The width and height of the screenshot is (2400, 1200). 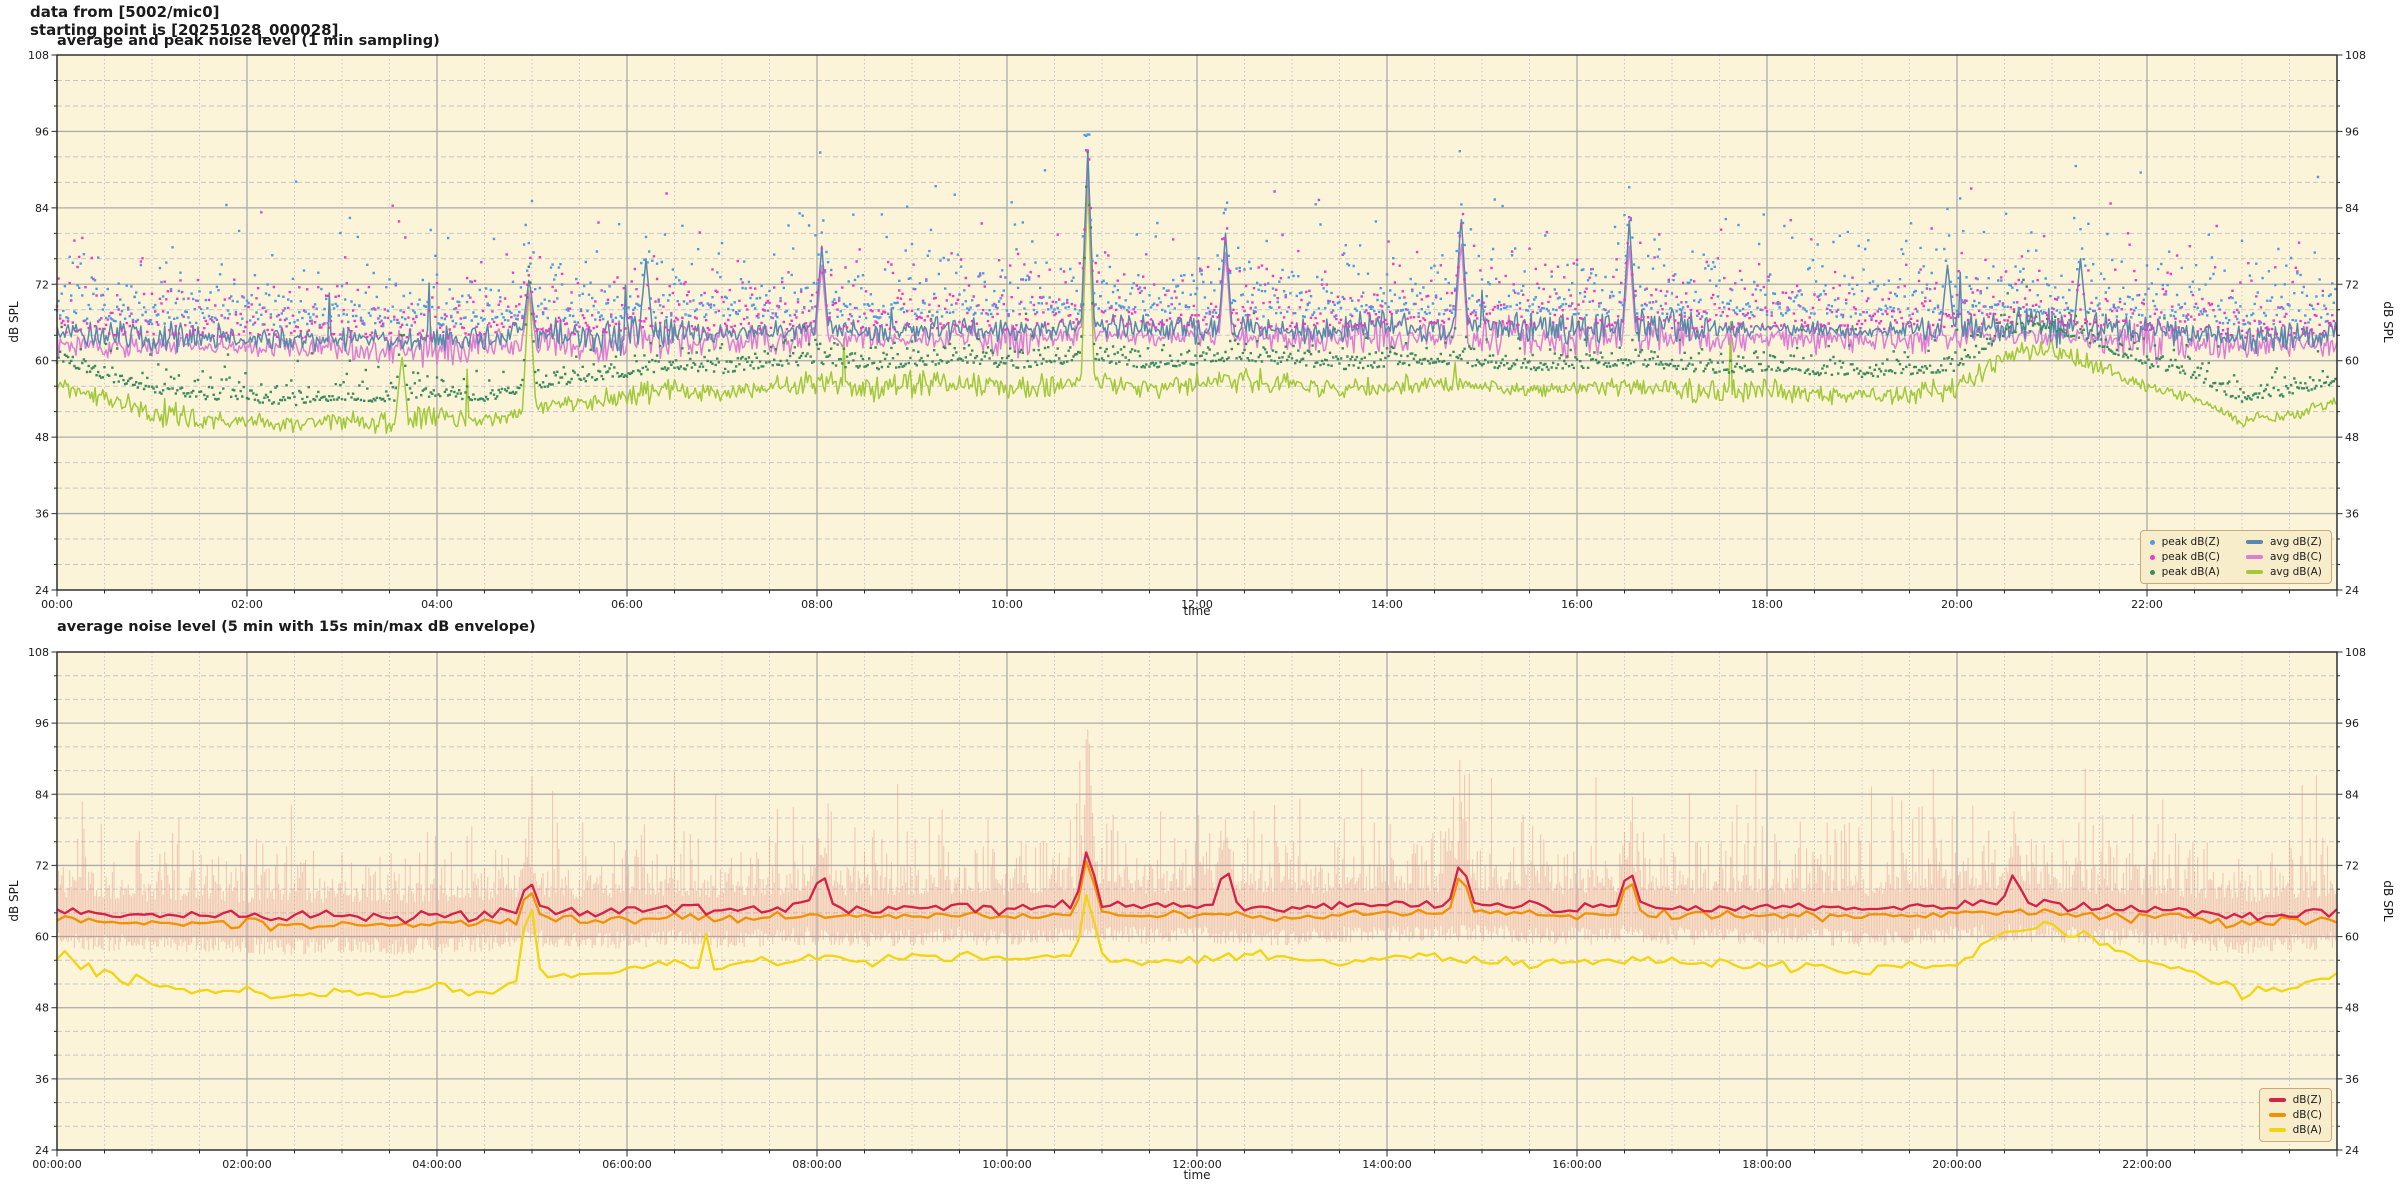 I want to click on legend-entry: dB(A), so click(x=2295, y=1130).